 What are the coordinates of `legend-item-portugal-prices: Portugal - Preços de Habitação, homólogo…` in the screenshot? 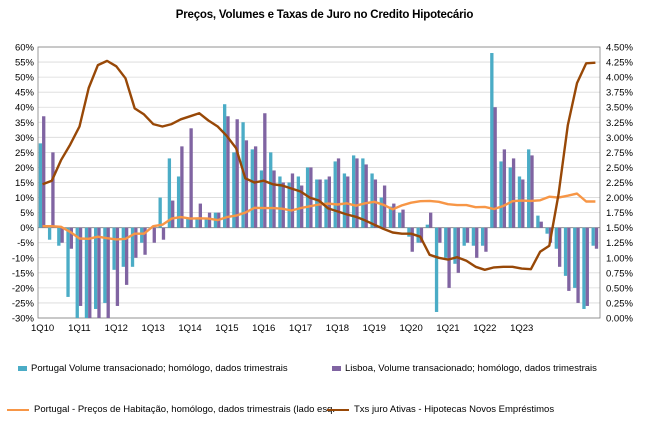 It's located at (171, 409).